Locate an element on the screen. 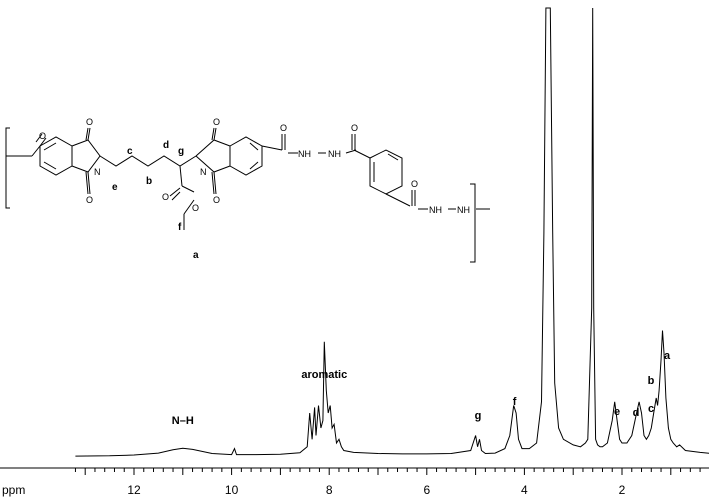  structure-label-a: a is located at coordinates (196, 255).